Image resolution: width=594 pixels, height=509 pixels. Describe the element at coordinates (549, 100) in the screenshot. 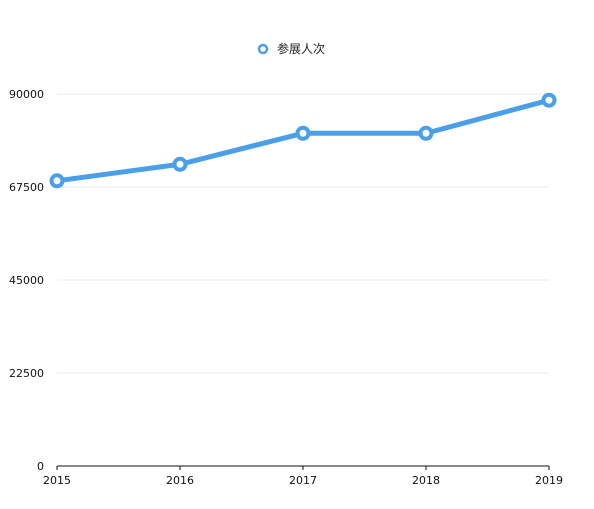

I see `data-point-2019` at that location.